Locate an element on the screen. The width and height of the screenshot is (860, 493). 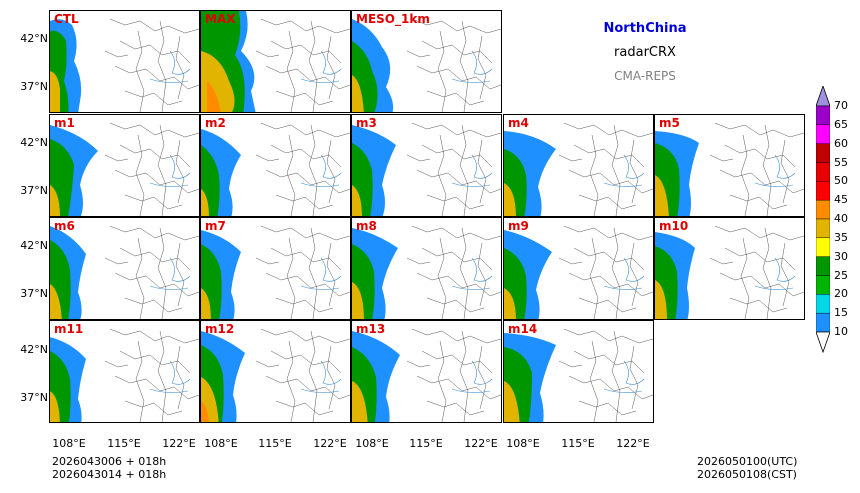
colorbar-level-label: 15 is located at coordinates (841, 313).